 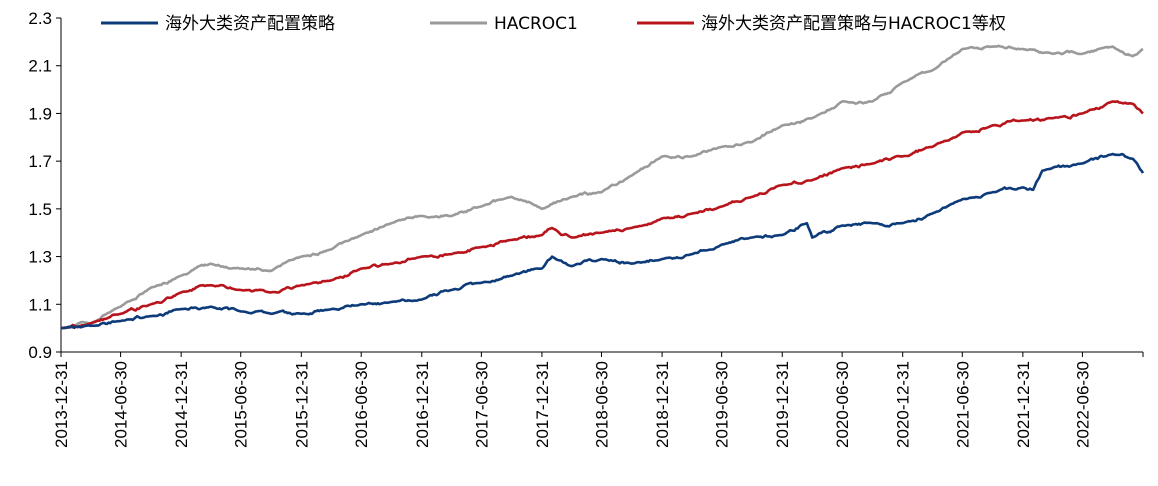 What do you see at coordinates (301, 404) in the screenshot?
I see `x-tick-label: 2015-12-31` at bounding box center [301, 404].